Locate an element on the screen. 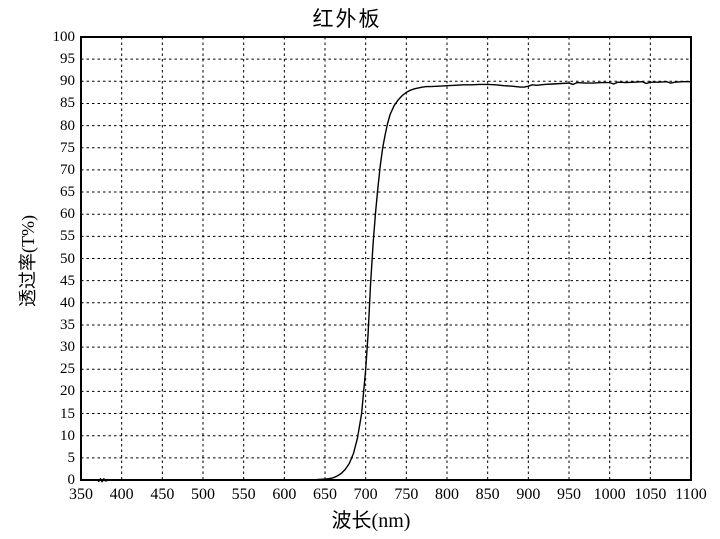 This screenshot has width=720, height=539. x-tick-label: 950 is located at coordinates (569, 494).